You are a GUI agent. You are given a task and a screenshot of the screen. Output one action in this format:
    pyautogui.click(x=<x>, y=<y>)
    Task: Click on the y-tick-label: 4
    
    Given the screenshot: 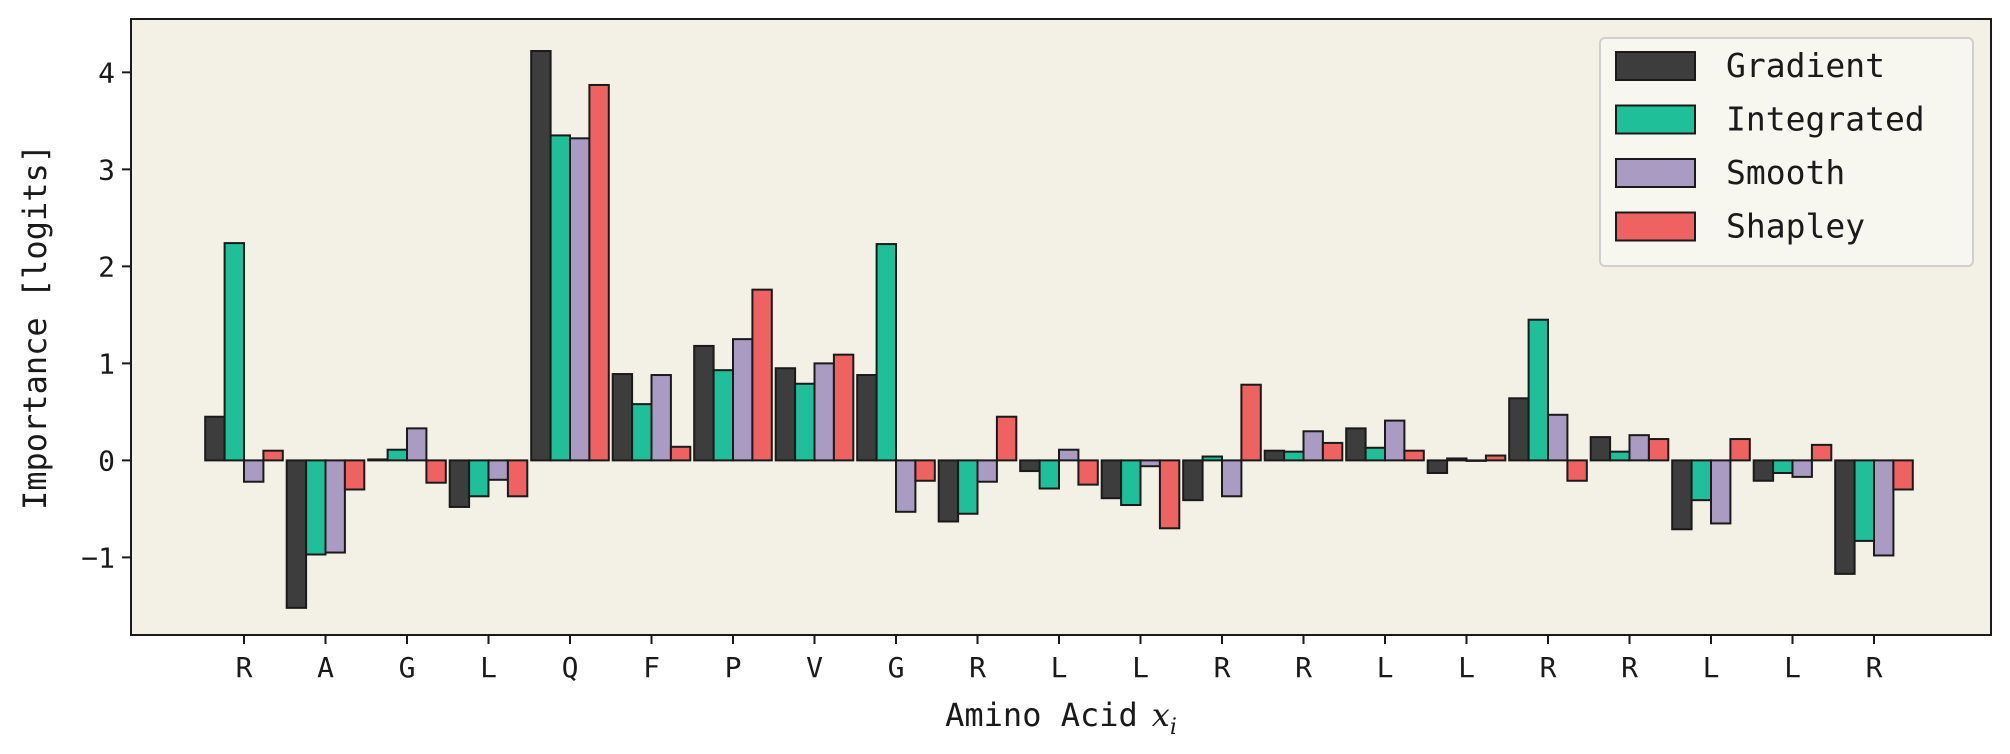 What is the action you would take?
    pyautogui.click(x=106, y=72)
    